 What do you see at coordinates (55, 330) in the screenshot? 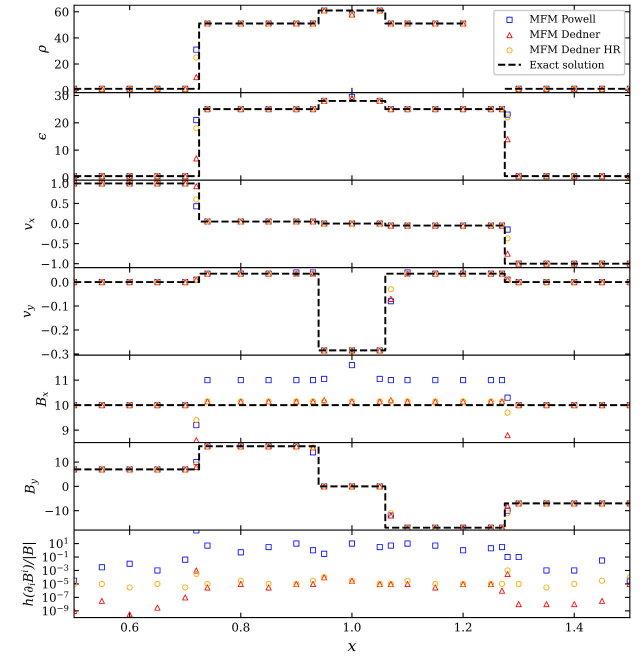
I see `y-tick-label: −0.2` at bounding box center [55, 330].